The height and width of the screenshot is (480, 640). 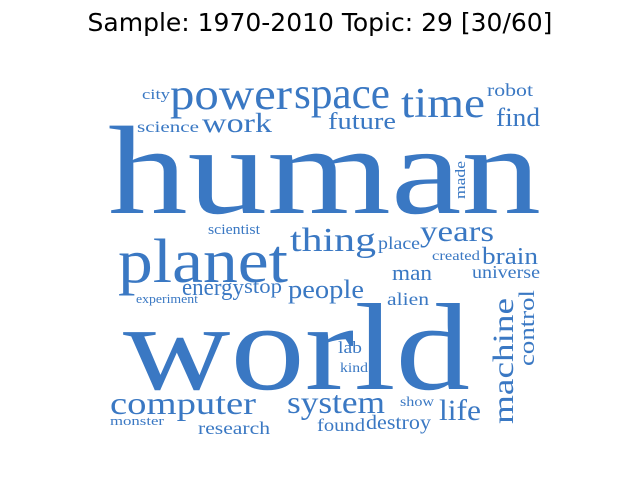 I want to click on word-monster: monster, so click(x=137, y=420).